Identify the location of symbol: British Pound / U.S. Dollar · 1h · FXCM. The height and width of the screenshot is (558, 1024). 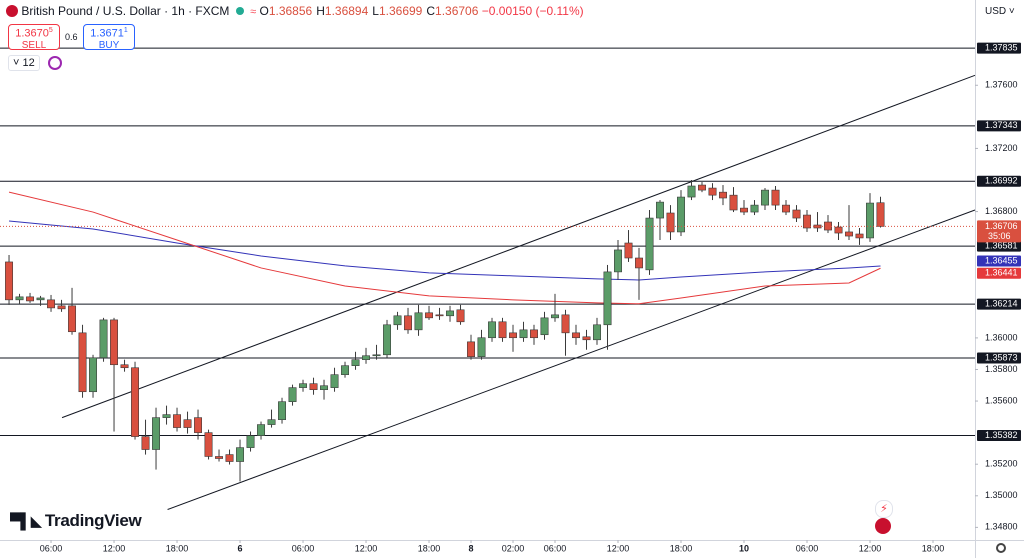
(125, 11).